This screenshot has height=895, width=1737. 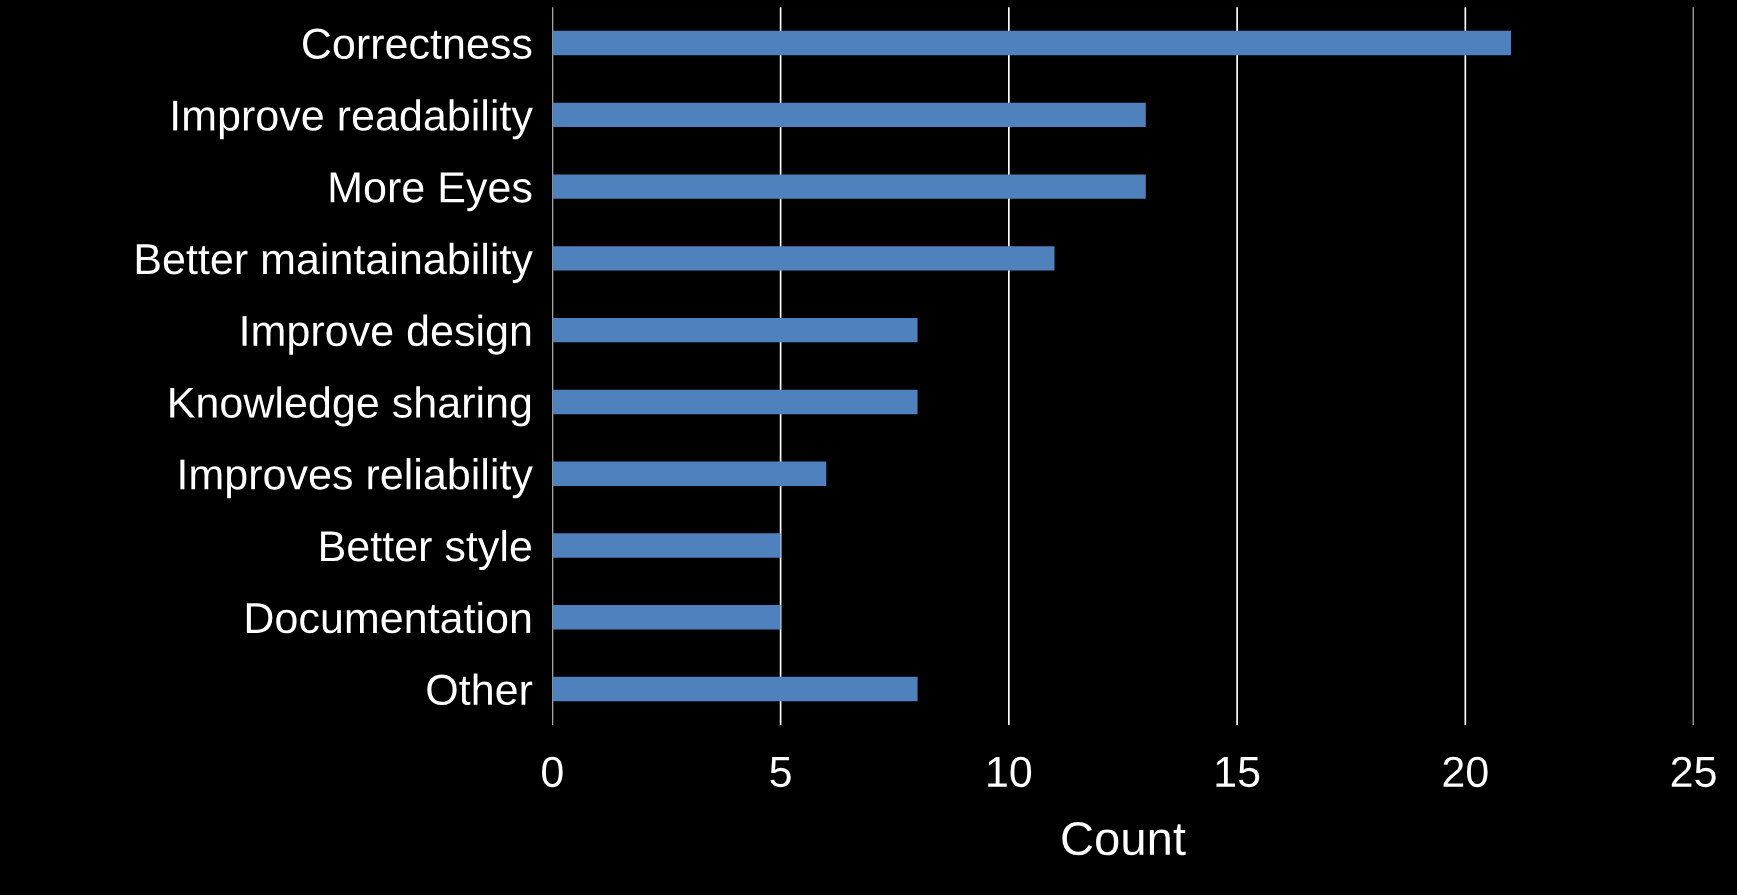 I want to click on y-tick-label: Correctness, so click(x=417, y=44).